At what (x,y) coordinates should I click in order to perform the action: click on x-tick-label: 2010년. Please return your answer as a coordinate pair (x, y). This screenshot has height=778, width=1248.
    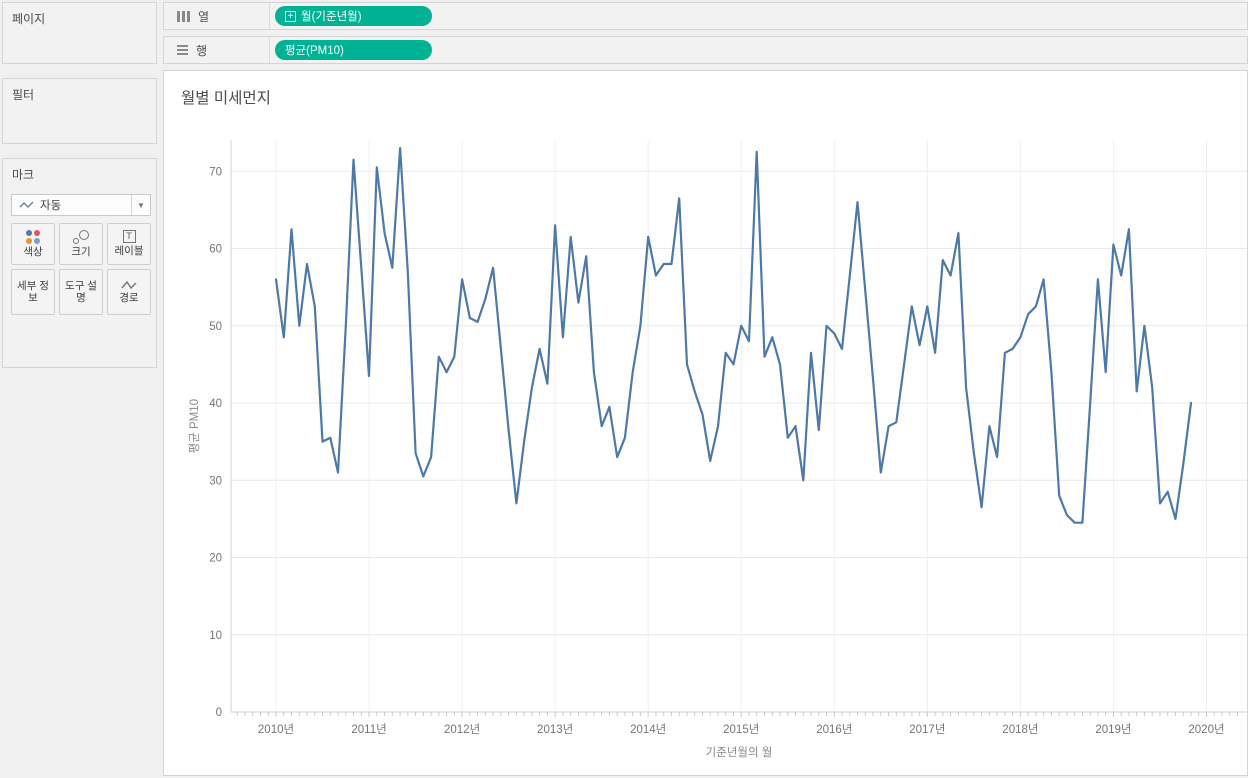
    Looking at the image, I should click on (276, 729).